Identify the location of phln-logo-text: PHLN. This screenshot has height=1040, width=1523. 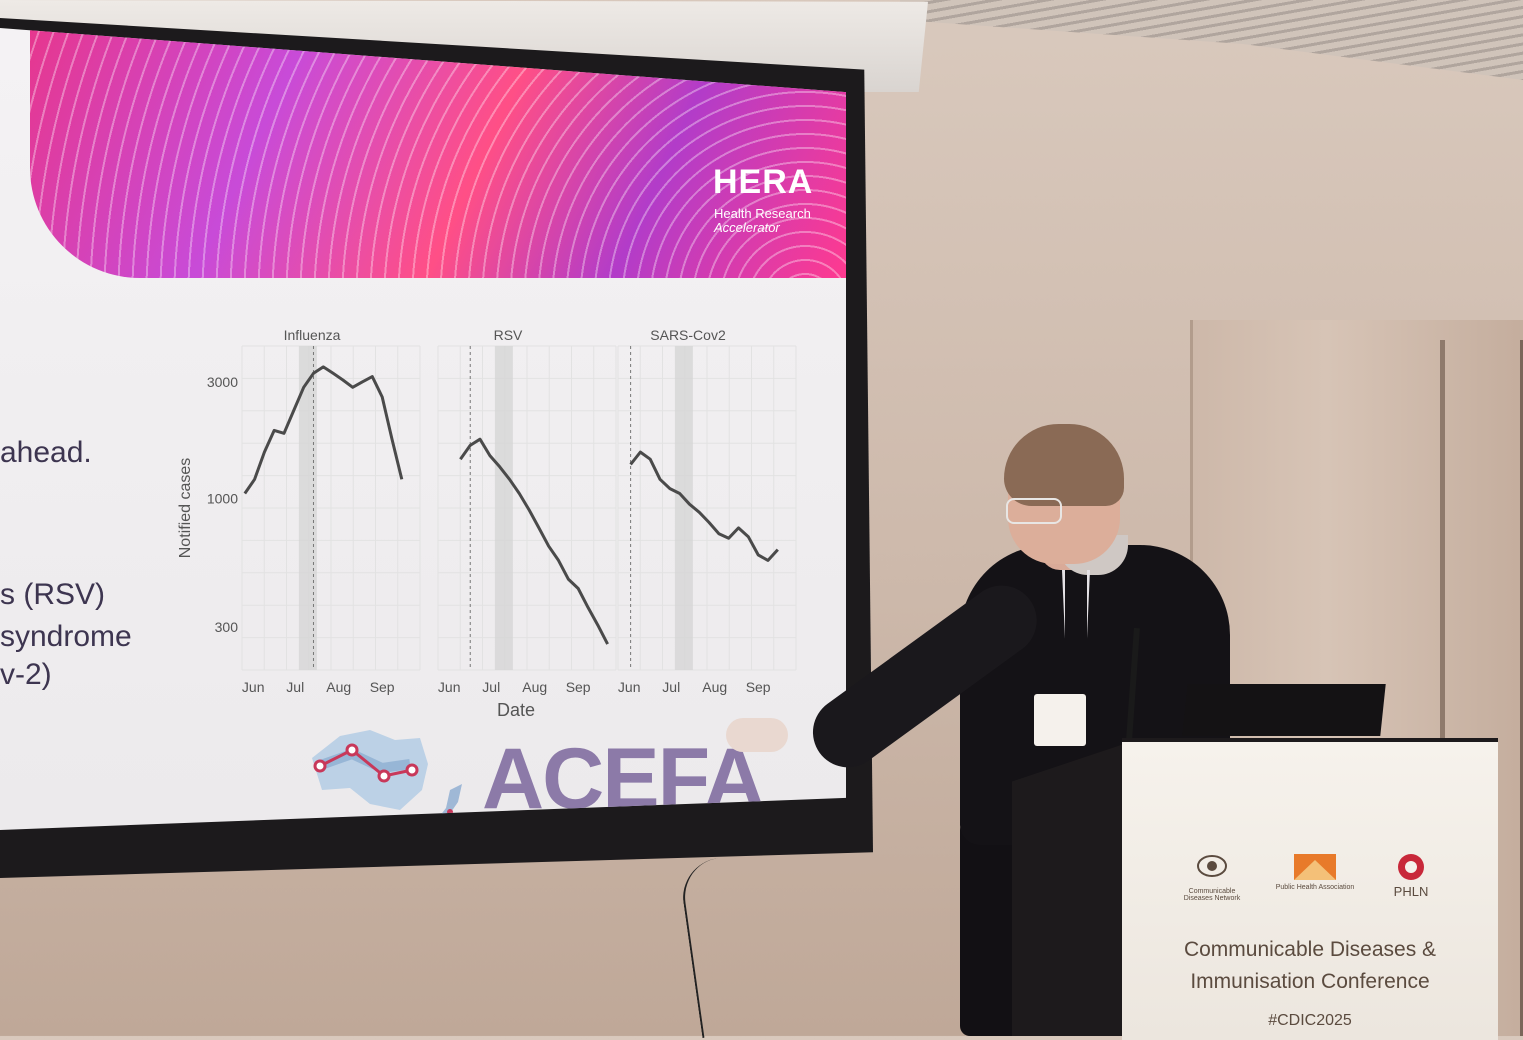
(1411, 891).